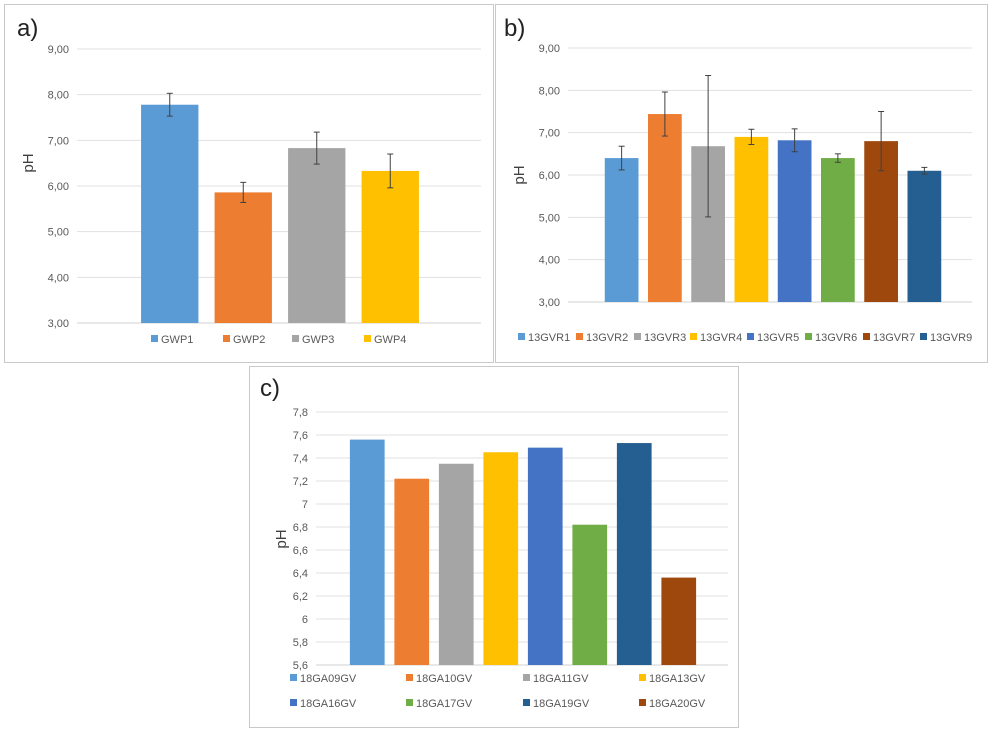  Describe the element at coordinates (721, 338) in the screenshot. I see `legend-entry: 13GVR4` at that location.